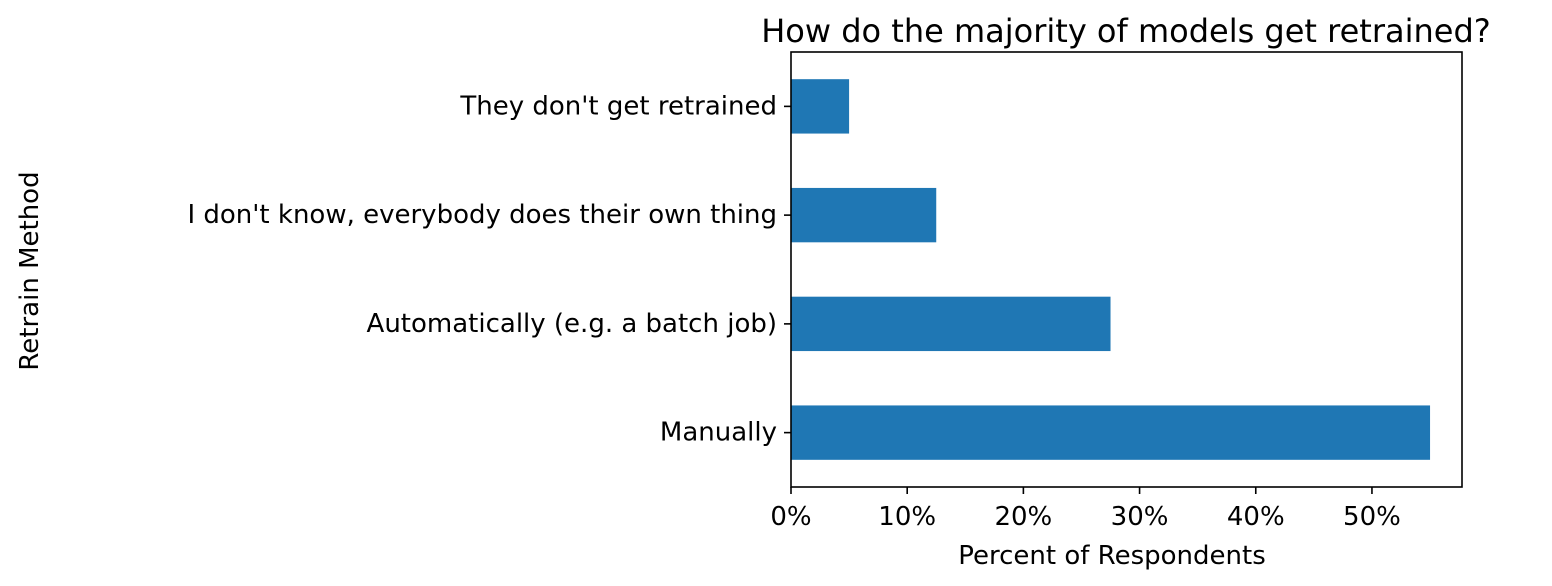  What do you see at coordinates (790, 517) in the screenshot?
I see `x-tick-label: 0%` at bounding box center [790, 517].